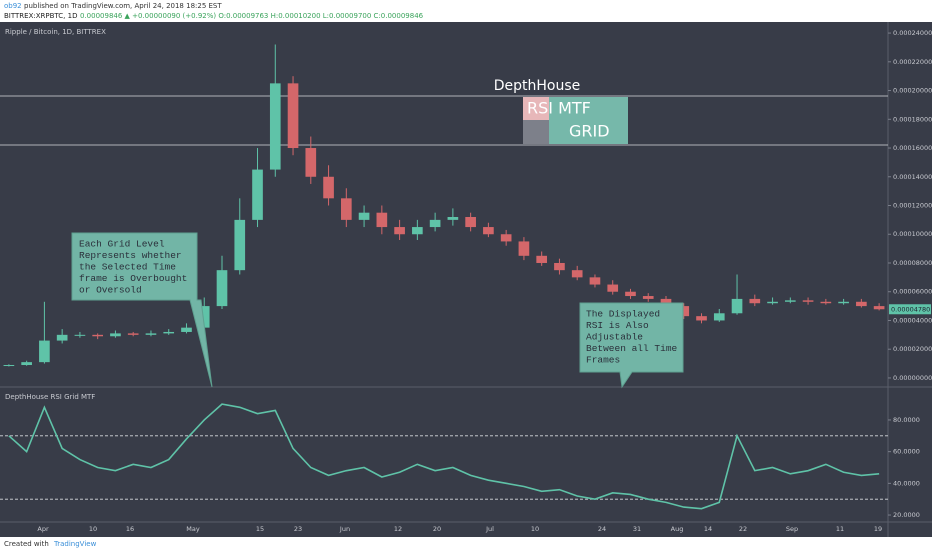 The image size is (932, 554). What do you see at coordinates (130, 529) in the screenshot?
I see `x-tick-label: 16` at bounding box center [130, 529].